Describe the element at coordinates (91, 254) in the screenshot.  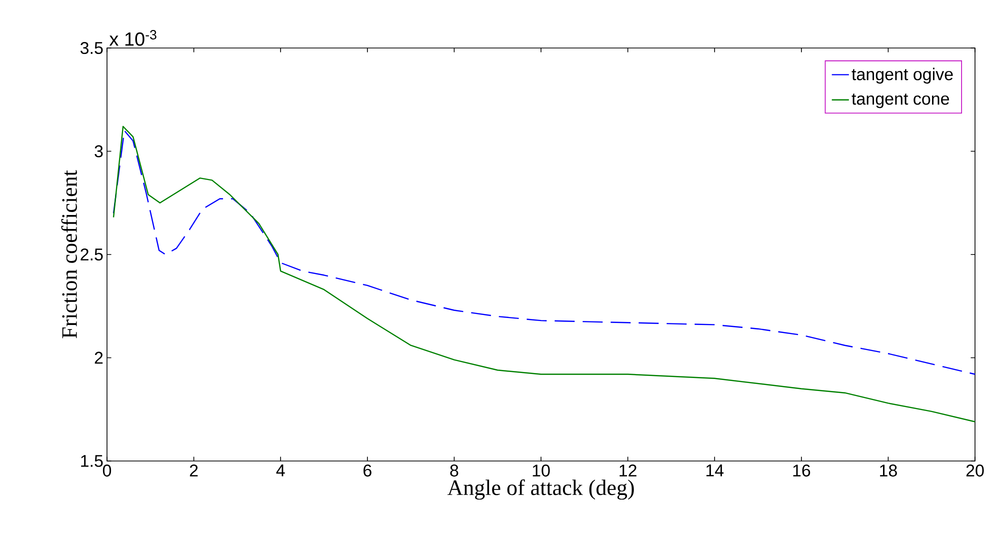
I see `y-tick-label: 2.5` at that location.